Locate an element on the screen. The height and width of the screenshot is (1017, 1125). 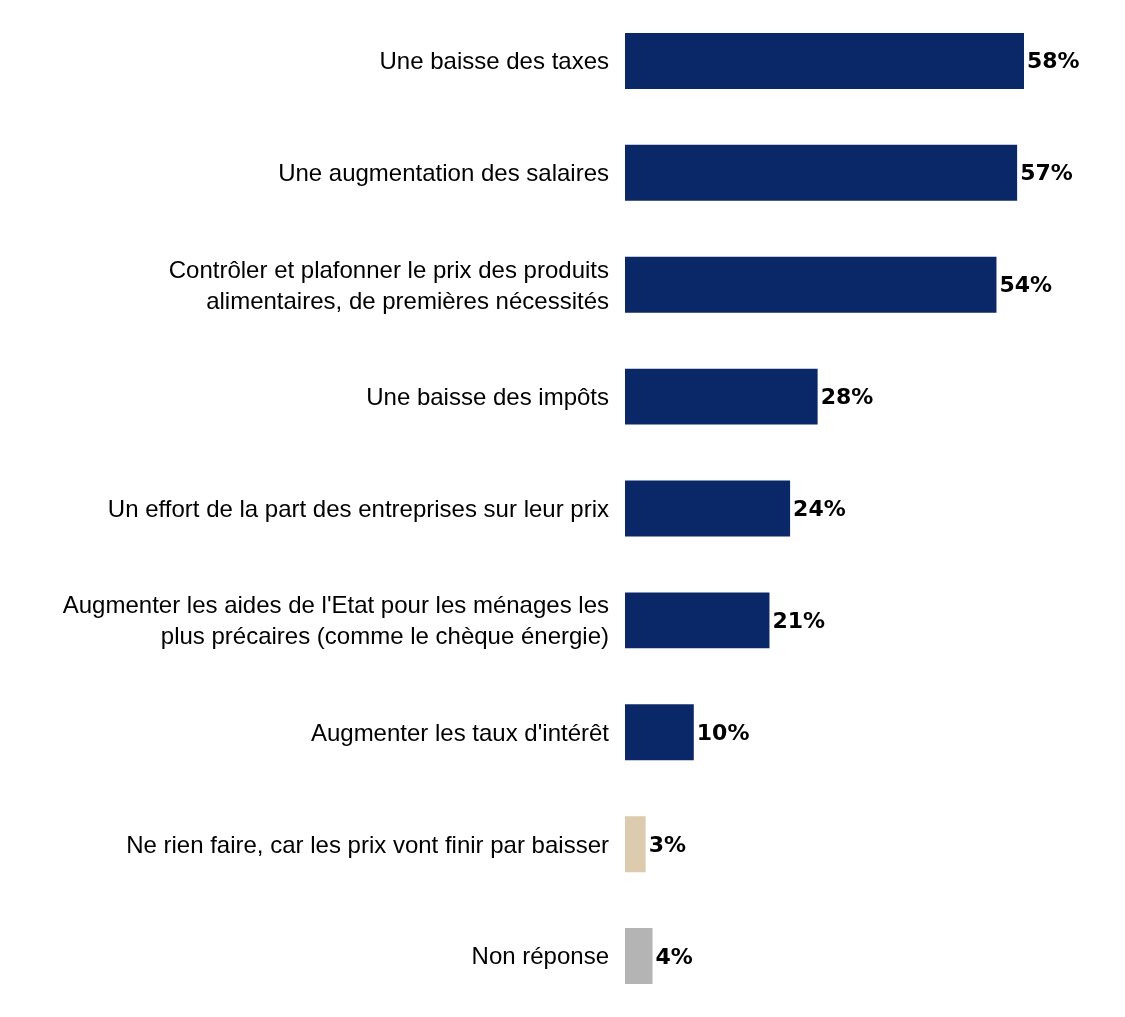
data-label: 28% is located at coordinates (847, 397).